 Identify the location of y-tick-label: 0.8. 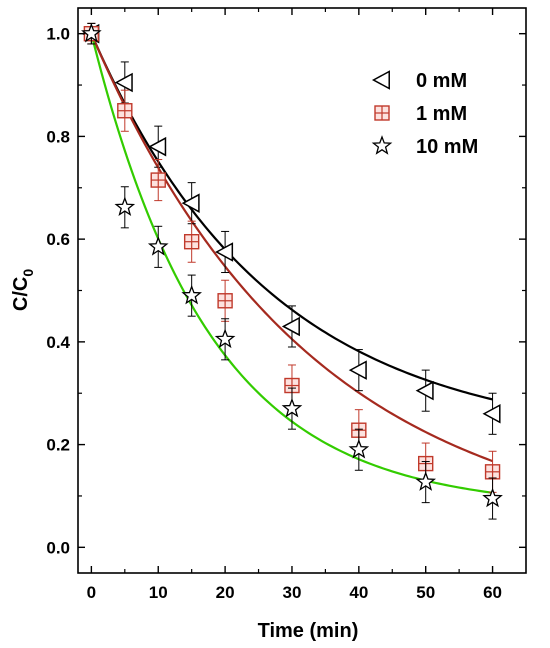
(58, 136).